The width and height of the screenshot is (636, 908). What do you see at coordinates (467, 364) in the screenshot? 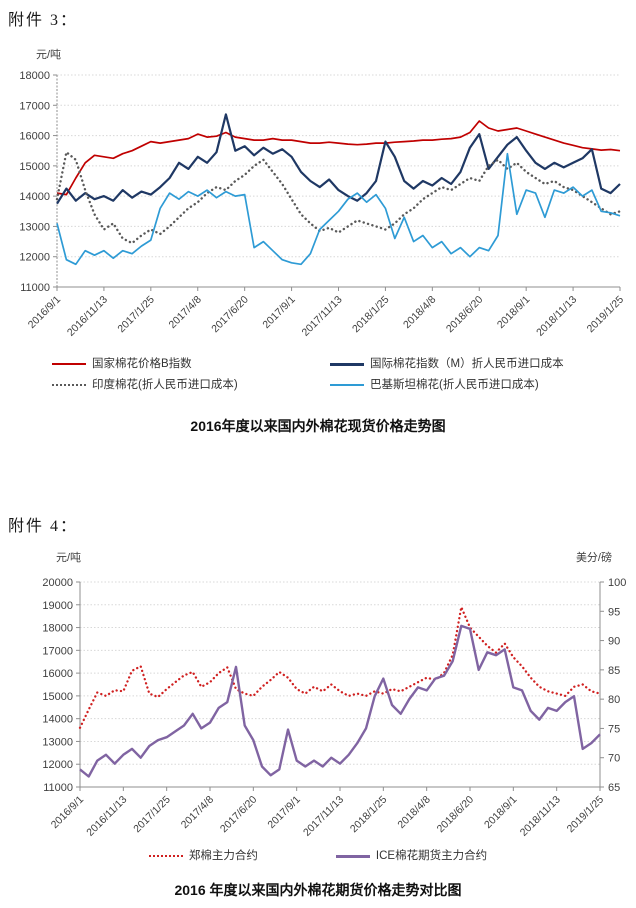
I see `legend-label: 国际棉花指数（M）折人民币进口成本` at bounding box center [467, 364].